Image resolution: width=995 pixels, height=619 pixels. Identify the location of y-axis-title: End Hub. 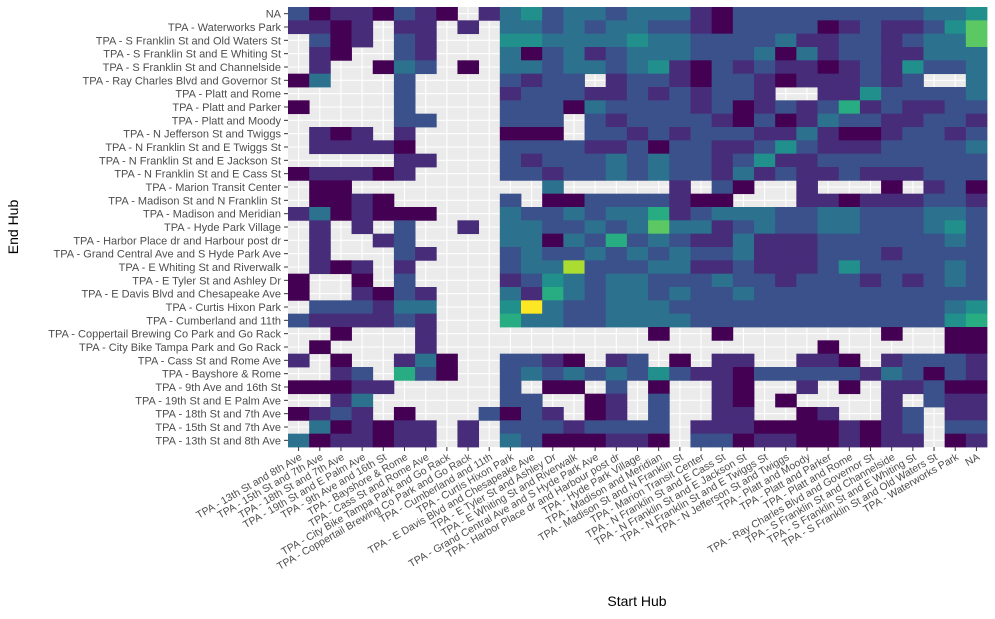
(13, 227).